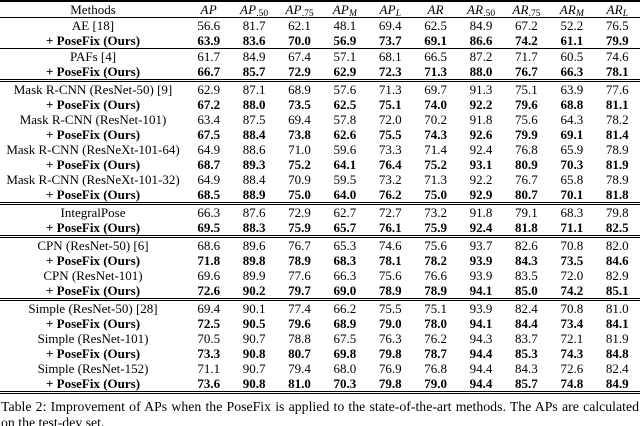  Describe the element at coordinates (526, 229) in the screenshot. I see `value-cell: 81.8` at that location.